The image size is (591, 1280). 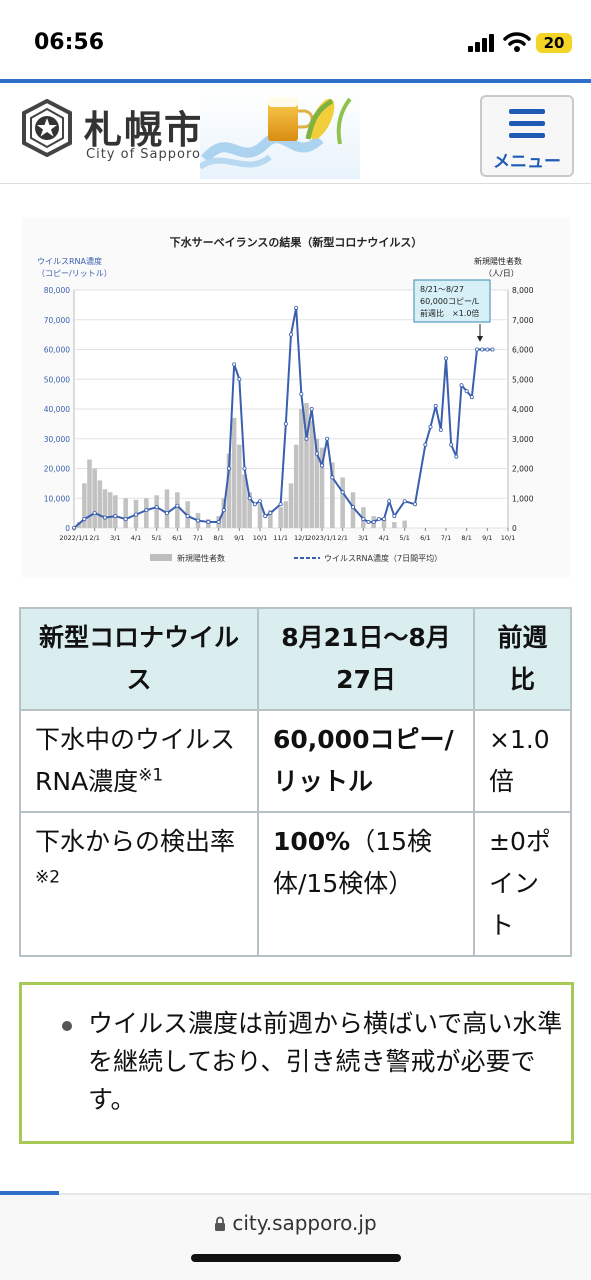 What do you see at coordinates (144, 129) in the screenshot?
I see `site-title: 札幌市` at bounding box center [144, 129].